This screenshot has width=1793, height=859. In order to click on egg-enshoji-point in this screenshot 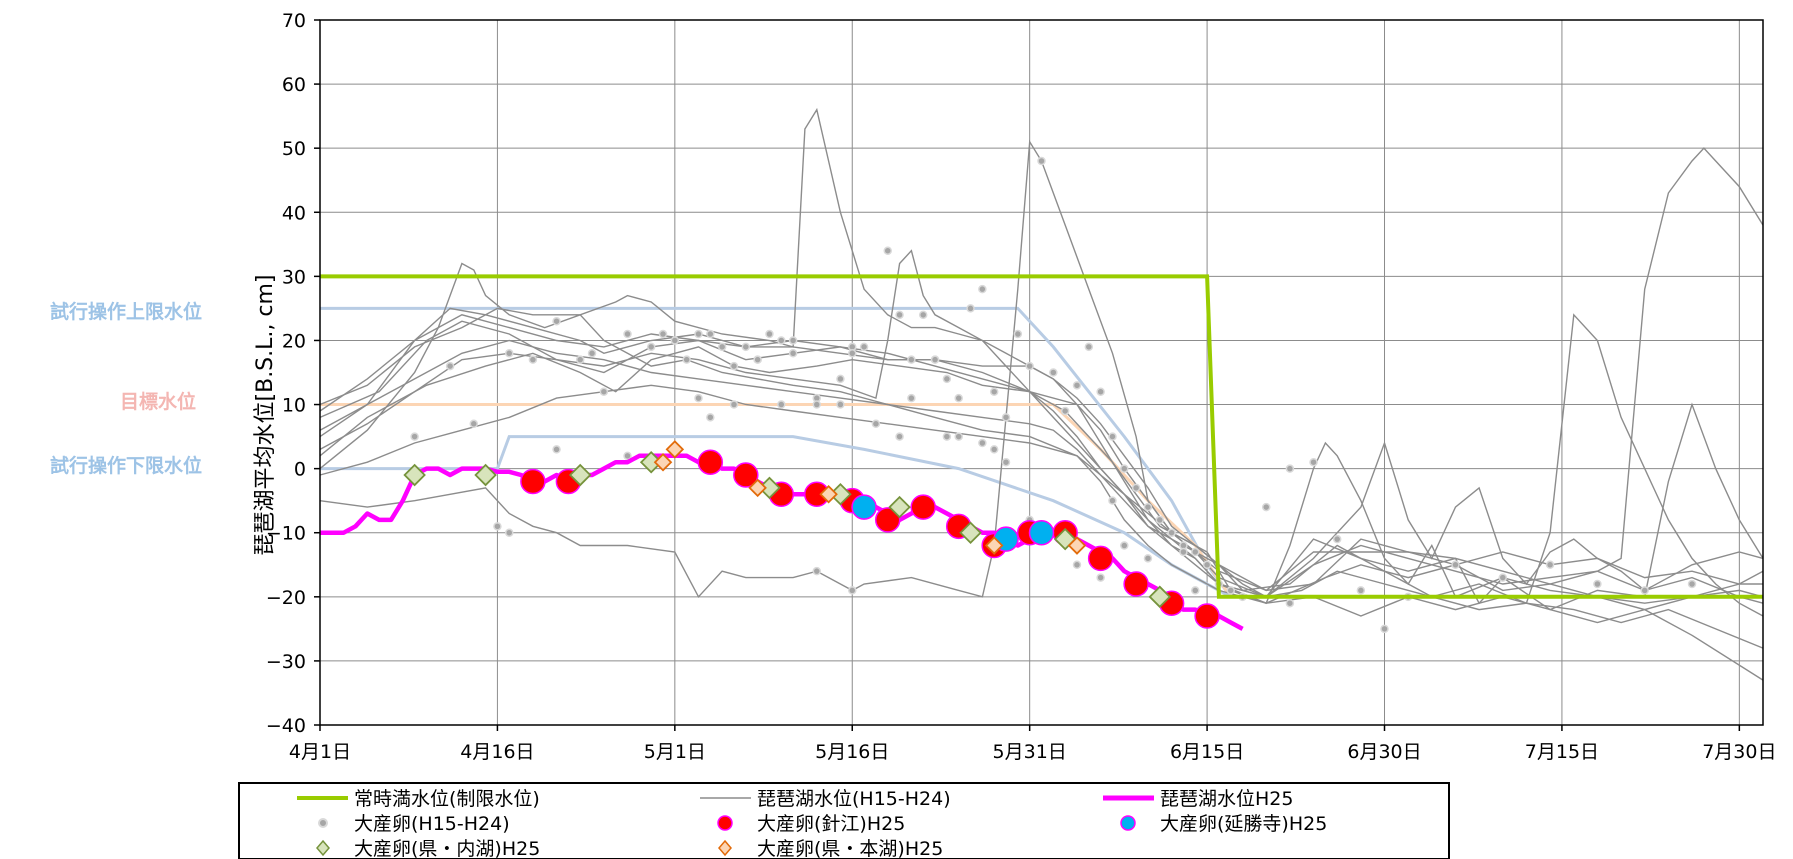, I will do `click(864, 507)`.